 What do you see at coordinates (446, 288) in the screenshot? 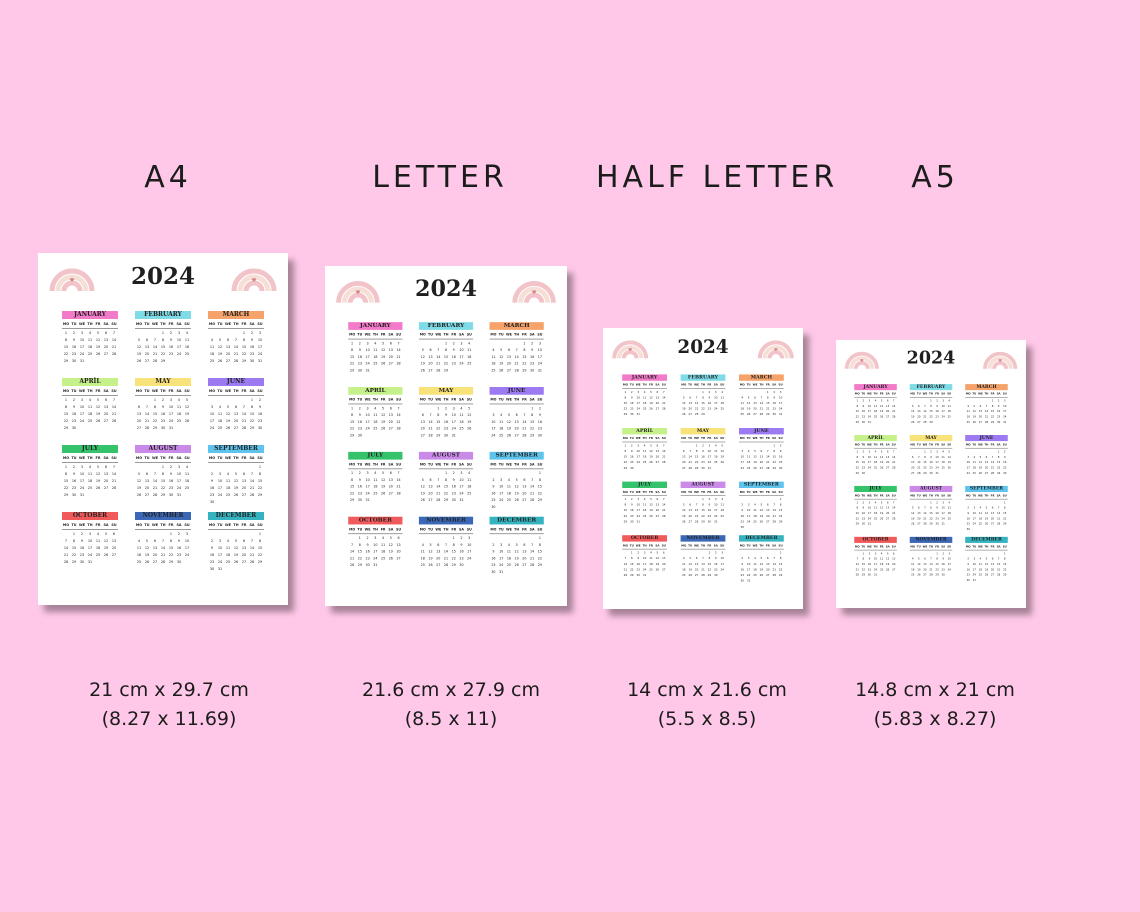
I see `calendar-year: 2024` at bounding box center [446, 288].